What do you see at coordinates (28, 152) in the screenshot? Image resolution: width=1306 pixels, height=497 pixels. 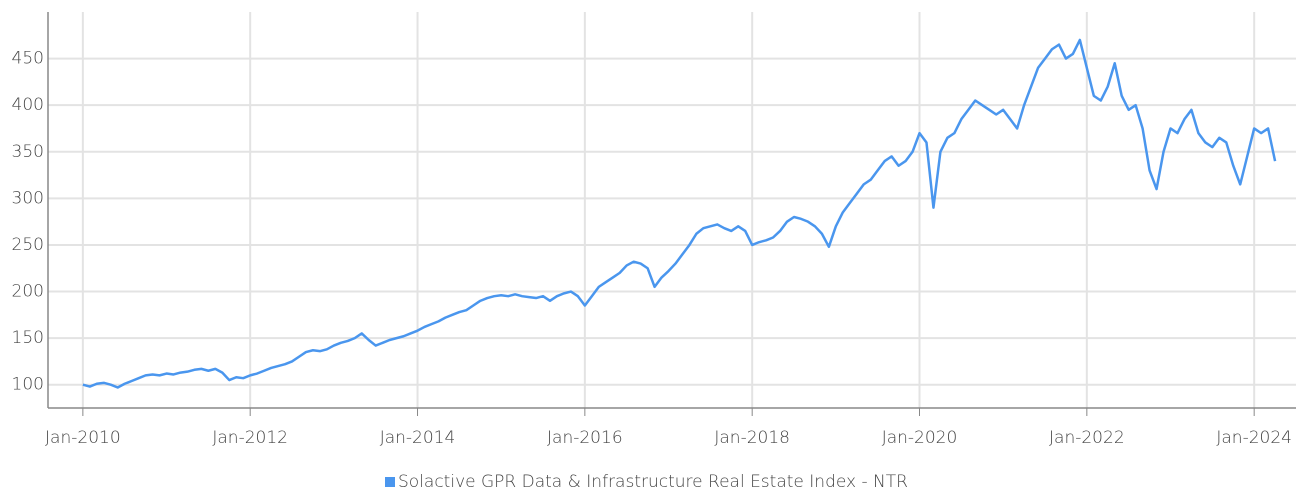 I see `y-tick-label: 350` at bounding box center [28, 152].